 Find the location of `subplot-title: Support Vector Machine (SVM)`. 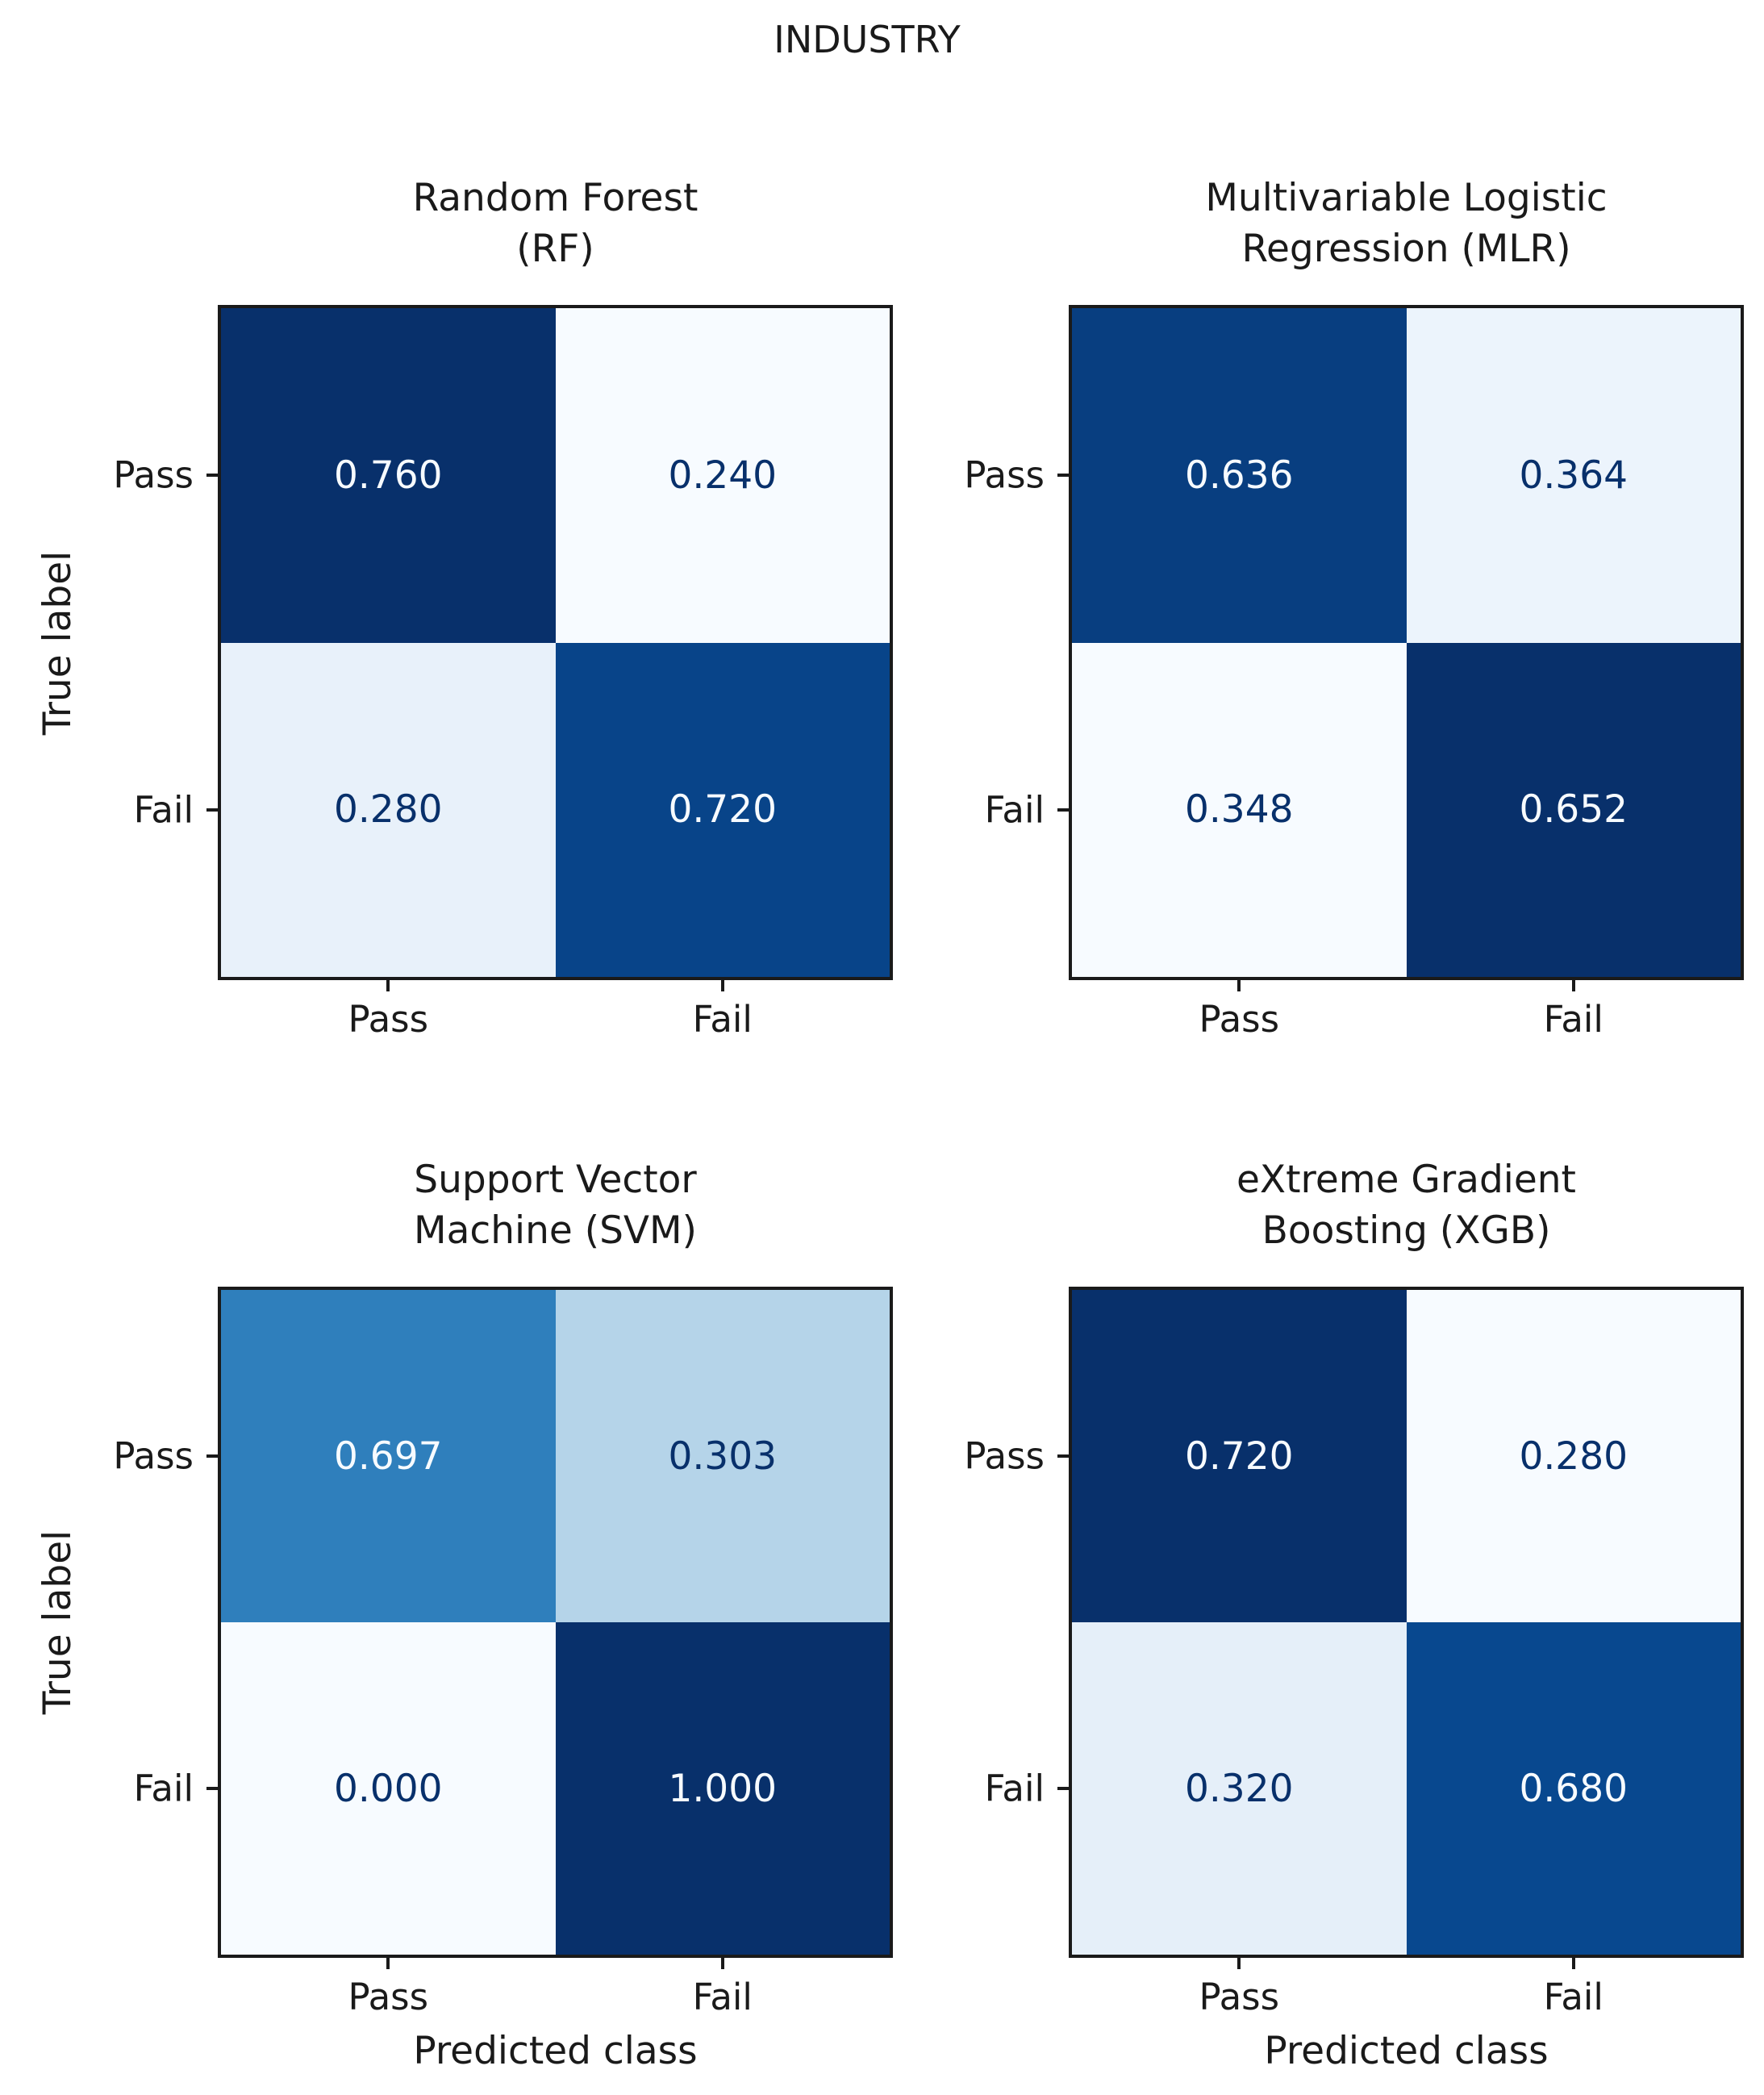

subplot-title: Support Vector Machine (SVM) is located at coordinates (556, 1205).